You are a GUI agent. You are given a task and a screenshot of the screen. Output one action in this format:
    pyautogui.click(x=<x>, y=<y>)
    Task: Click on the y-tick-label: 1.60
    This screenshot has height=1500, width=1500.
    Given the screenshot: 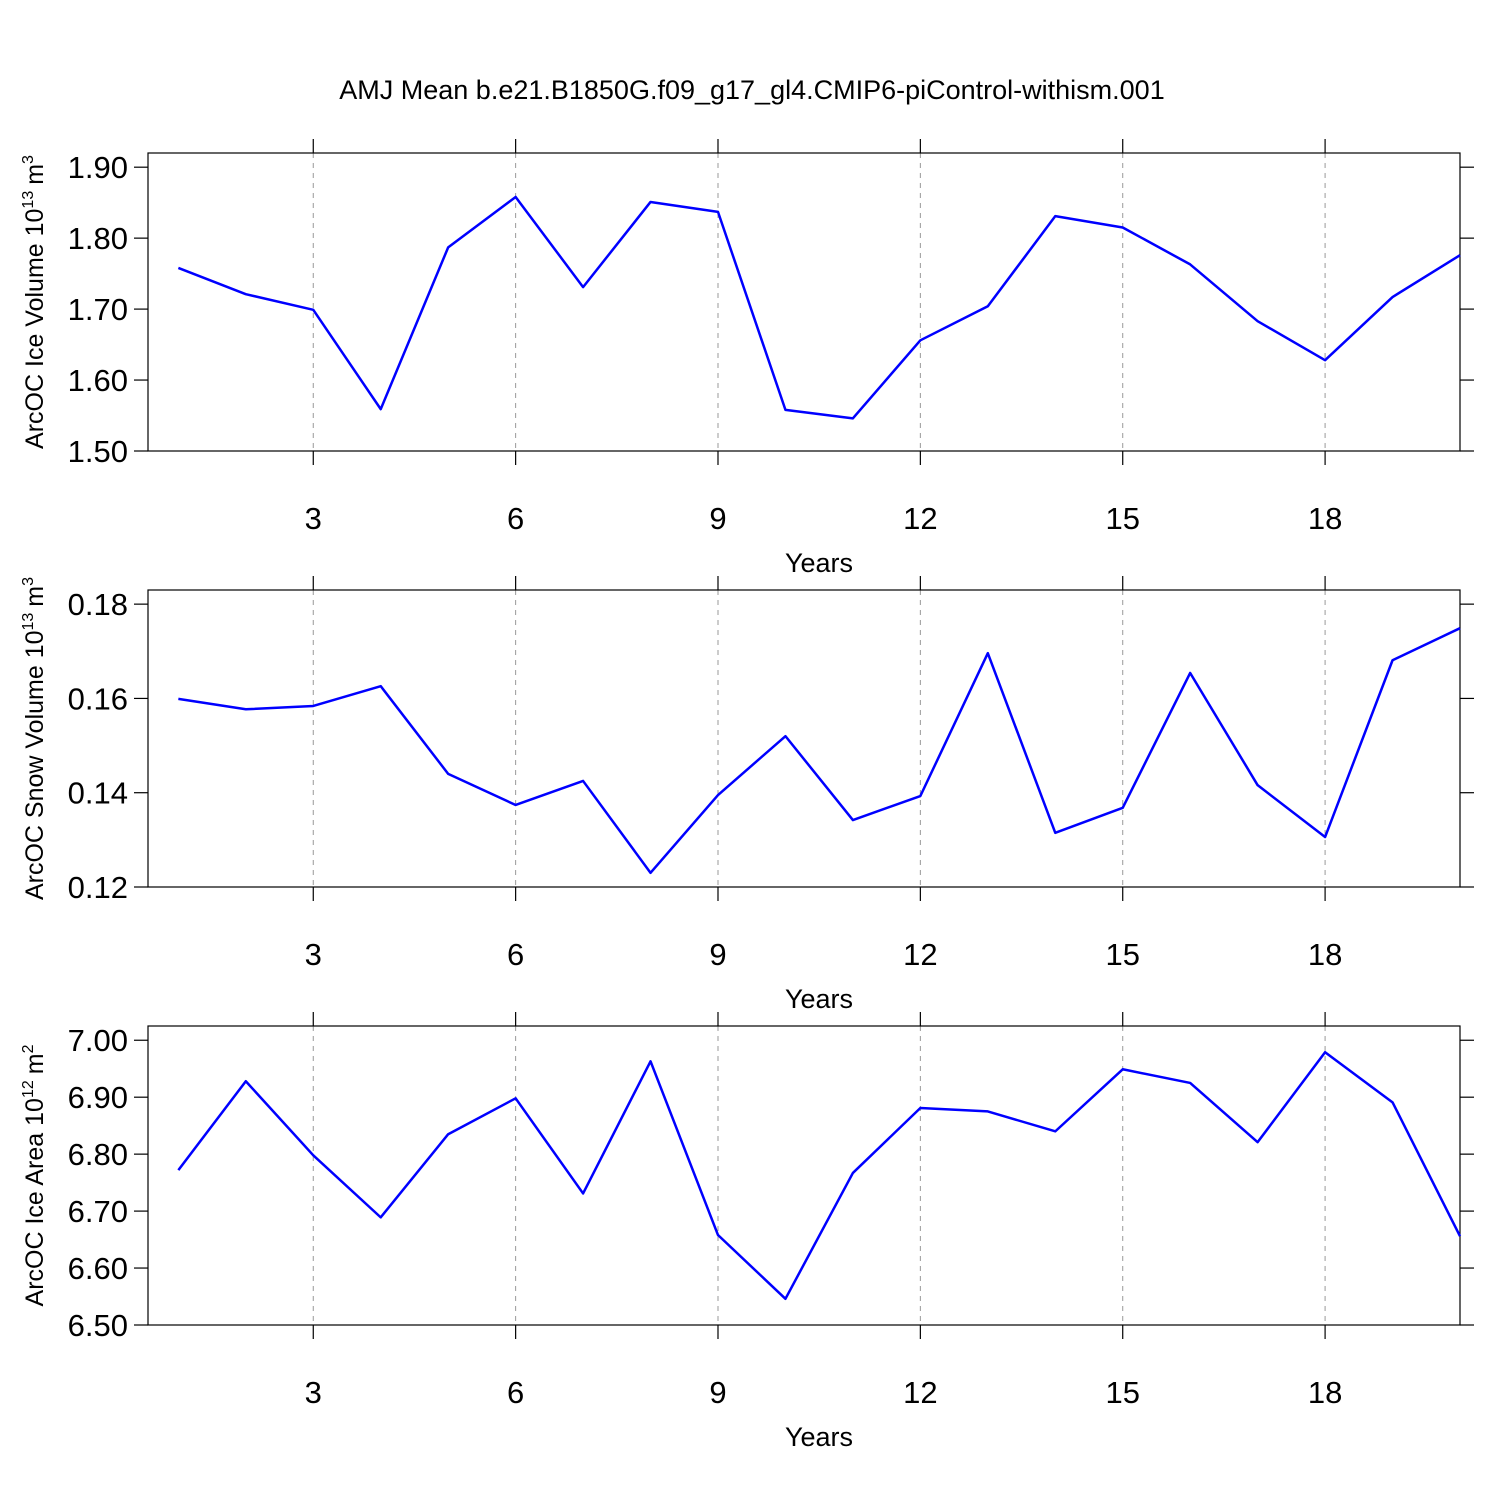 What is the action you would take?
    pyautogui.click(x=98, y=380)
    